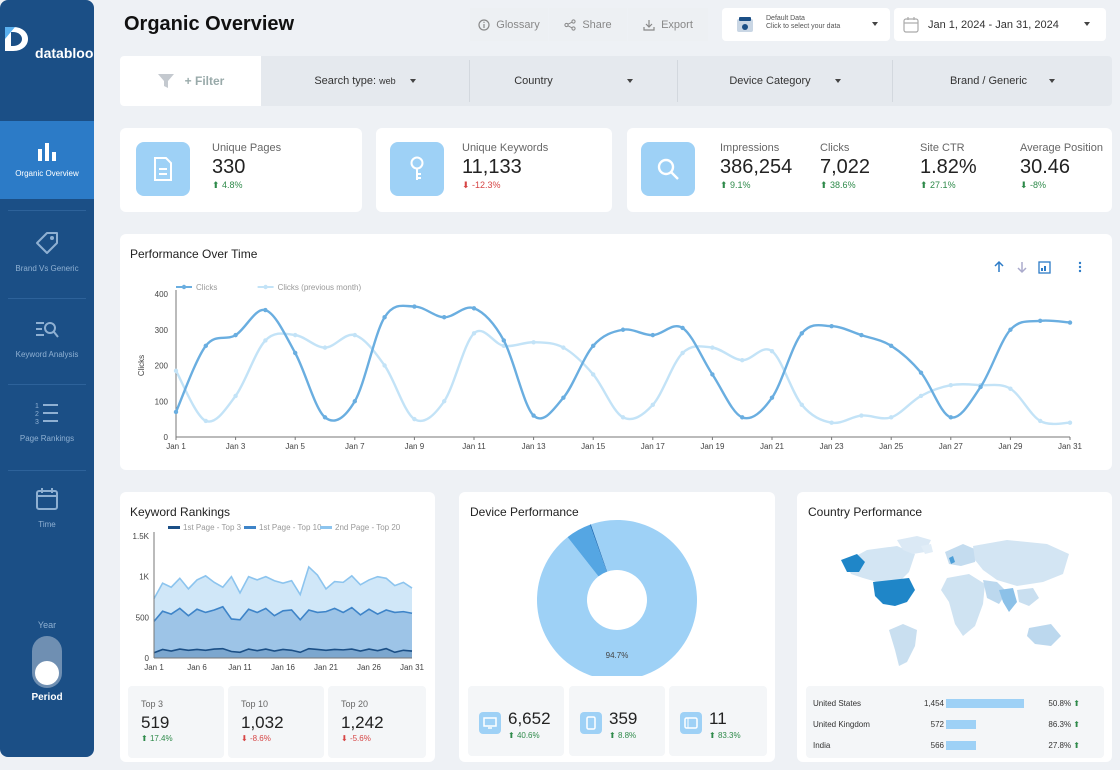  Describe the element at coordinates (668, 24) in the screenshot. I see `export-button: Export` at that location.